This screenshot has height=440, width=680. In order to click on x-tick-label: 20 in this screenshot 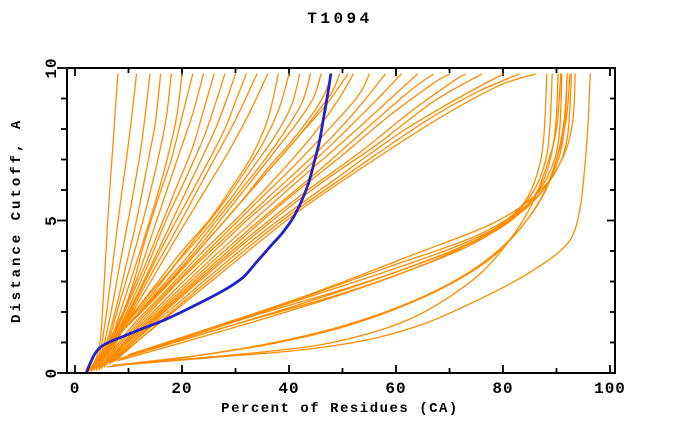, I will do `click(181, 389)`.